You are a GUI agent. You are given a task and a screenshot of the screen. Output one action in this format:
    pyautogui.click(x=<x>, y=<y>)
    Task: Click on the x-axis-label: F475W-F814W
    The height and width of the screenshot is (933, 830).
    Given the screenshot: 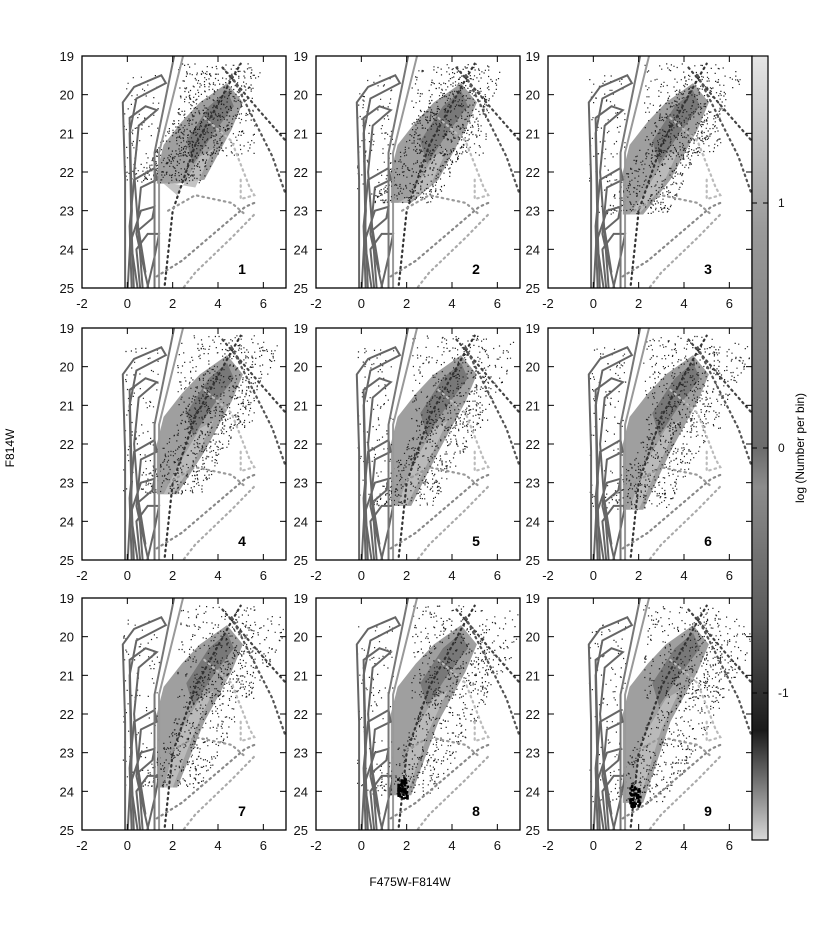 What is the action you would take?
    pyautogui.click(x=410, y=882)
    